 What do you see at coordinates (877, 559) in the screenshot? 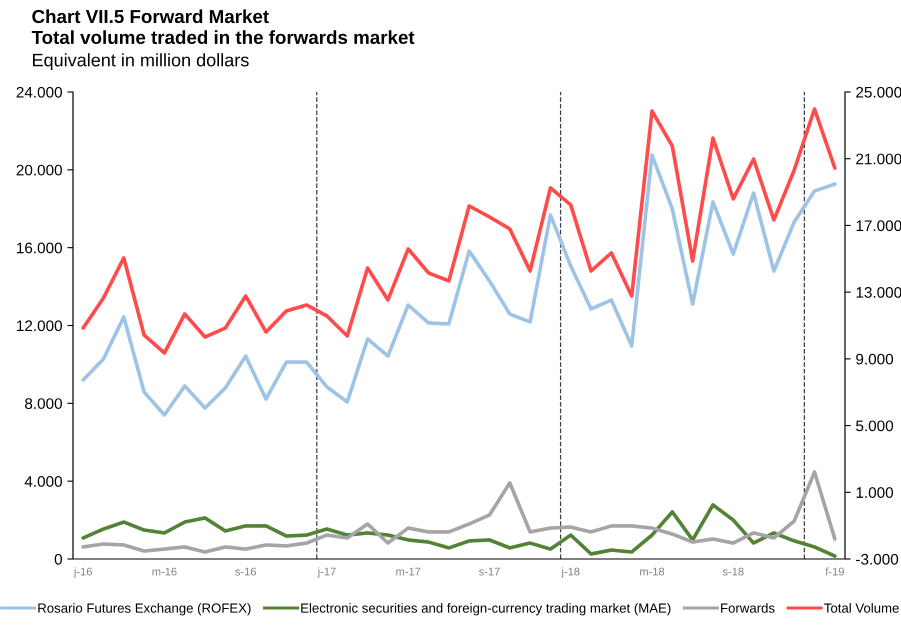
I see `y2-tick-label: -3.000` at bounding box center [877, 559].